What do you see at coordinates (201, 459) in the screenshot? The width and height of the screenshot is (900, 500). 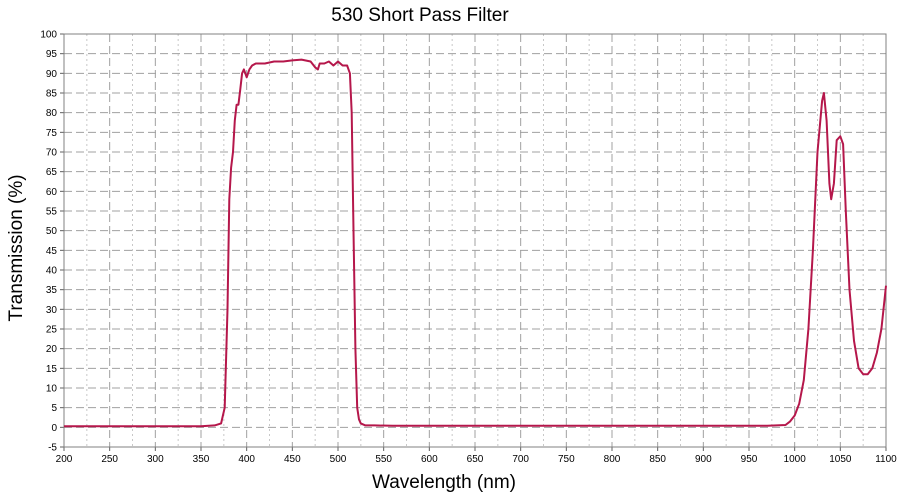 I see `x-tick-label: 350` at bounding box center [201, 459].